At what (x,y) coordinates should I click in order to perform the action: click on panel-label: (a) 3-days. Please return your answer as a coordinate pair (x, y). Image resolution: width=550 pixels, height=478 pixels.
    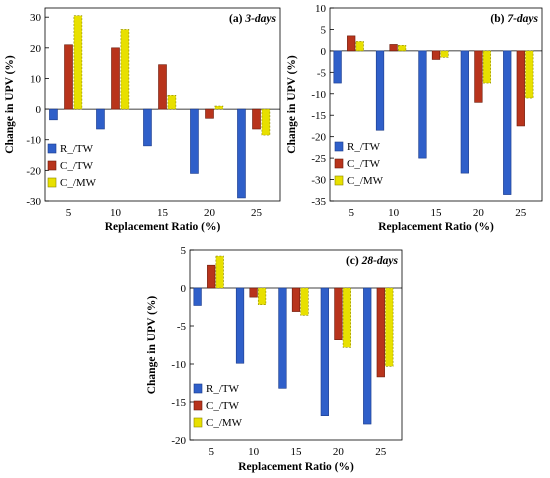
    Looking at the image, I should click on (252, 19).